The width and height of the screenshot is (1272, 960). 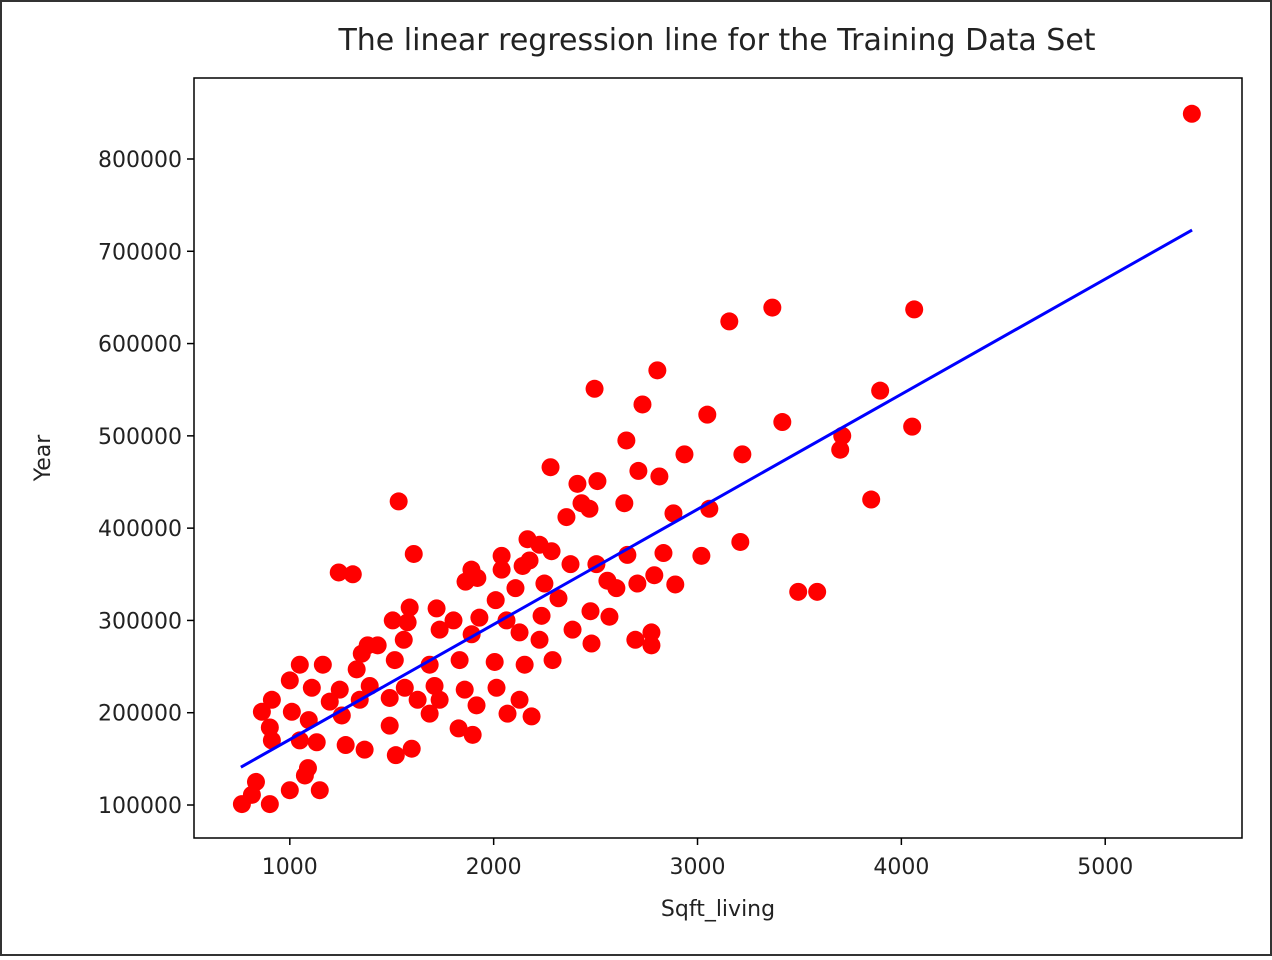 I want to click on y-tick-label: 800000, so click(x=140, y=160).